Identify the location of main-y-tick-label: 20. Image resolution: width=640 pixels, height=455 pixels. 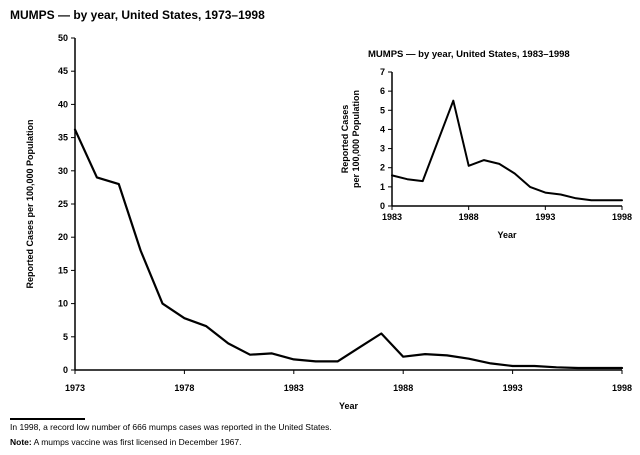
(63, 237).